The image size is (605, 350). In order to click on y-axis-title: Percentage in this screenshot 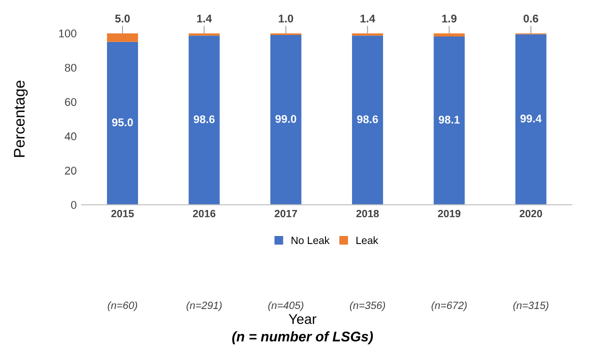, I will do `click(21, 118)`.